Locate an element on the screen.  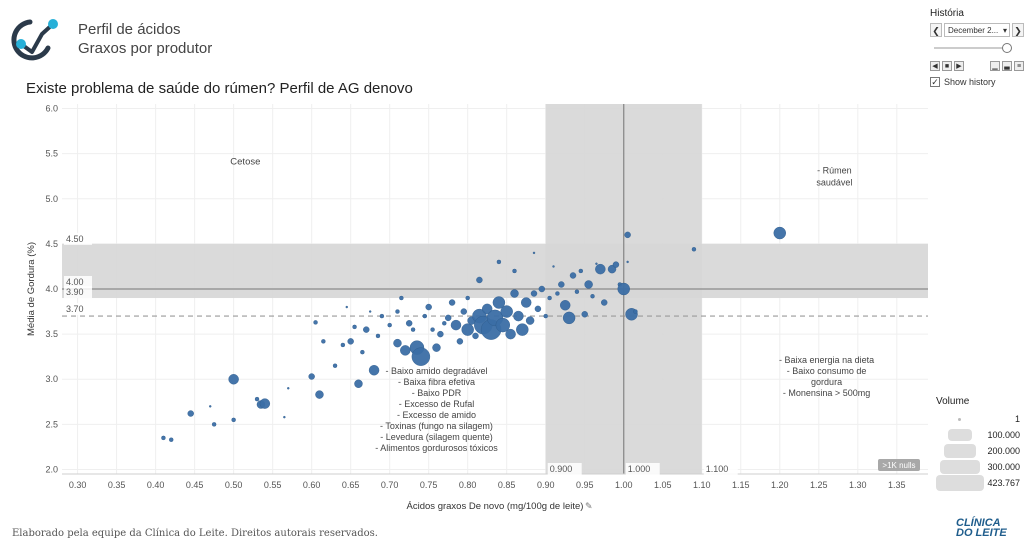
speed-fast-icon: ≡ is located at coordinates (1019, 66).